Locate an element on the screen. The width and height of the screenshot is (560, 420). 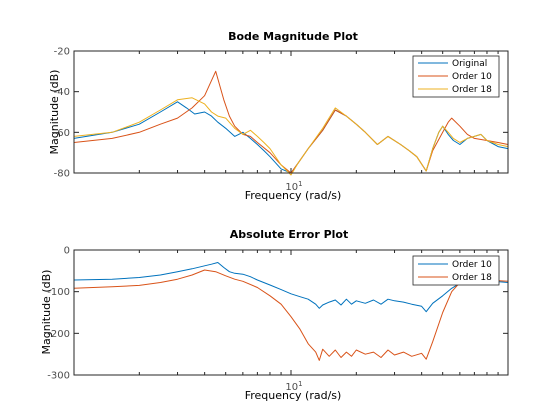
error-xlabel: Frequency (rad/s) is located at coordinates (293, 395).